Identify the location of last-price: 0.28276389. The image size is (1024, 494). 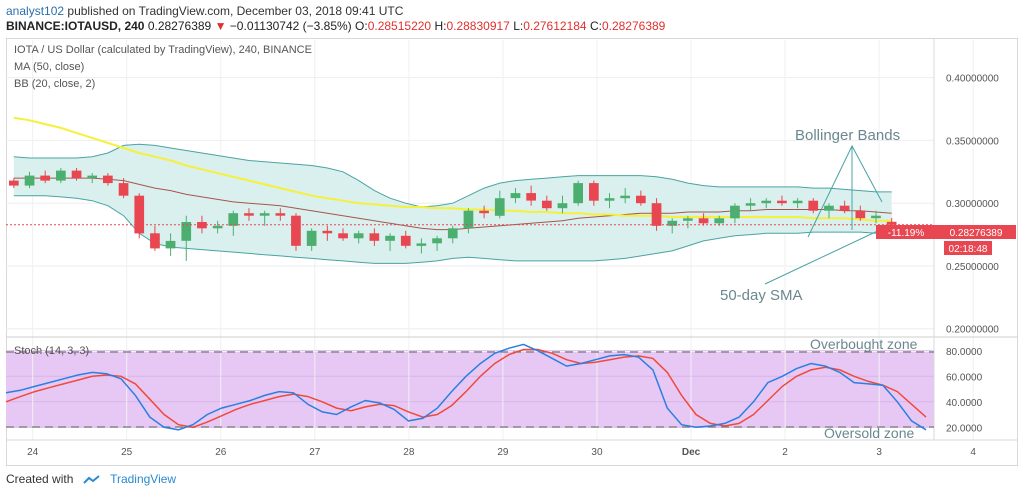
(179, 26).